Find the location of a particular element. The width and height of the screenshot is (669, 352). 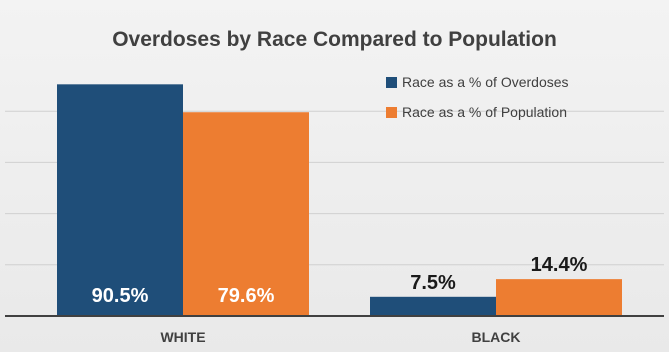

data-label: 7.5% is located at coordinates (433, 283).